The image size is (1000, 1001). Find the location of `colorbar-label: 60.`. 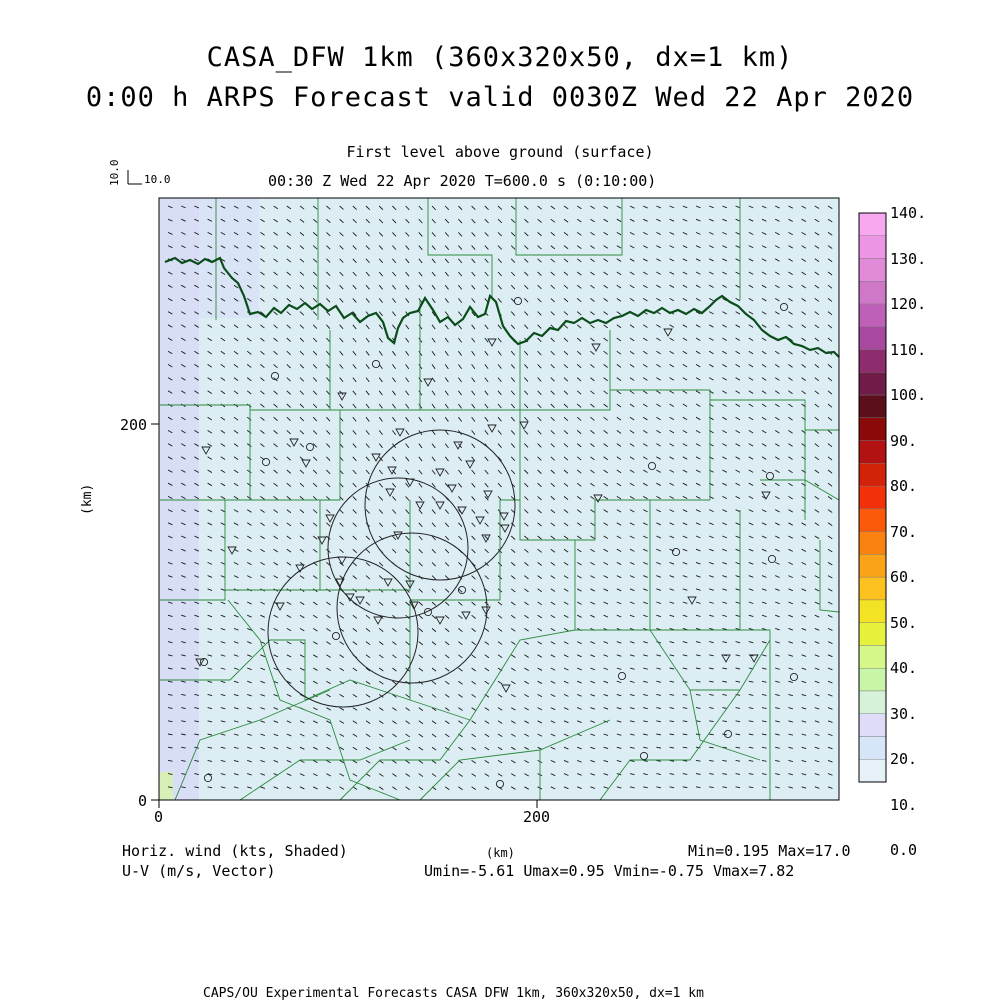

colorbar-label: 60. is located at coordinates (904, 577).